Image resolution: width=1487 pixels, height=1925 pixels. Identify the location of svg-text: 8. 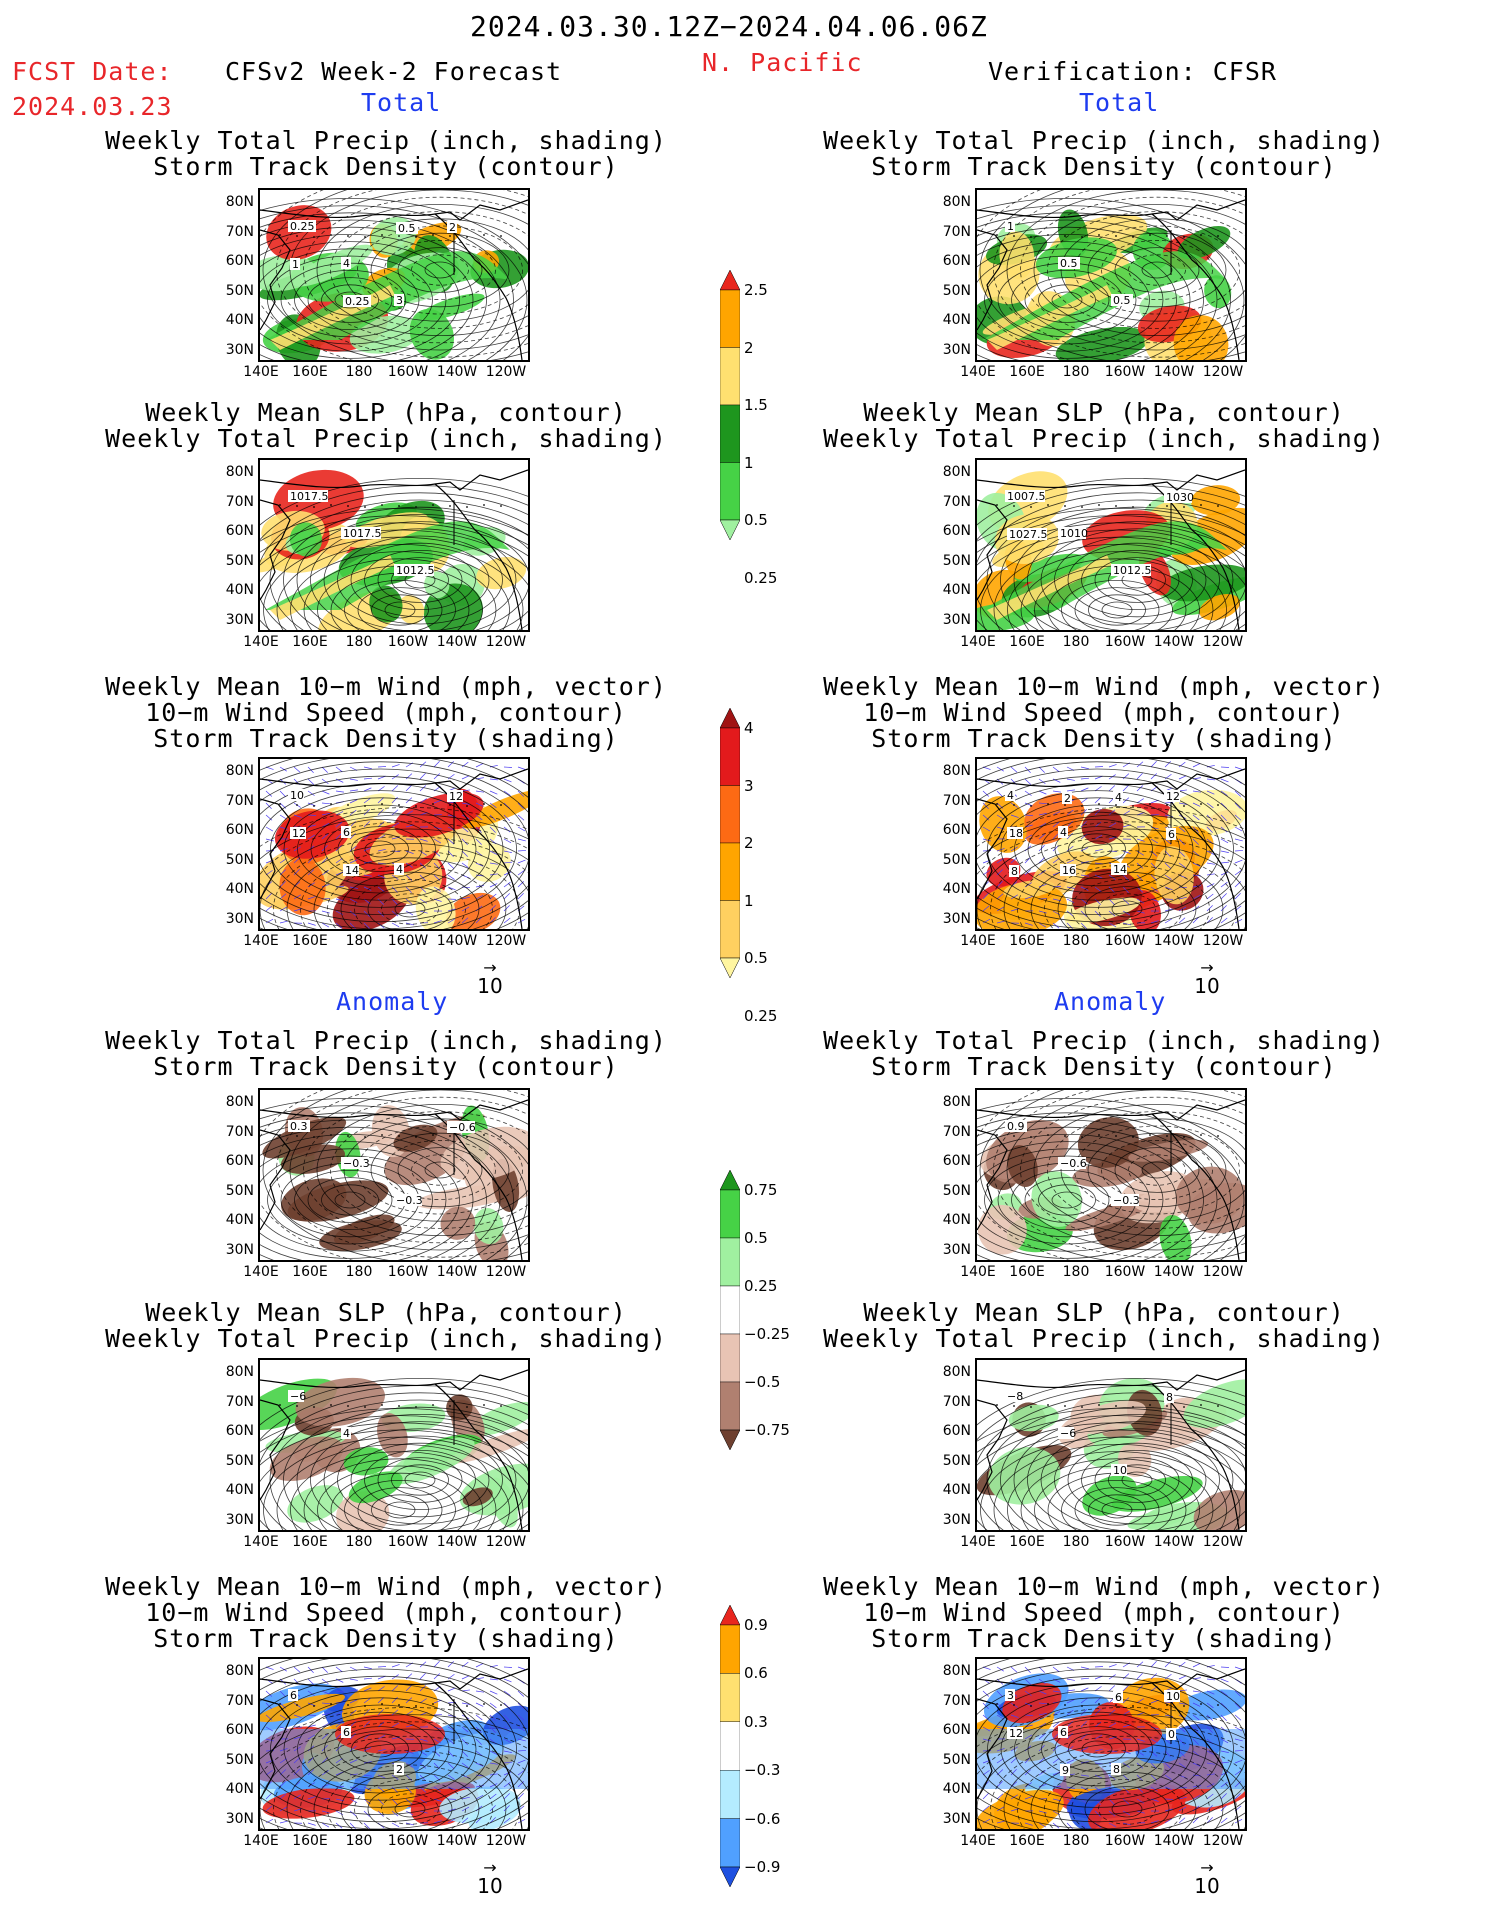
(1169, 1397).